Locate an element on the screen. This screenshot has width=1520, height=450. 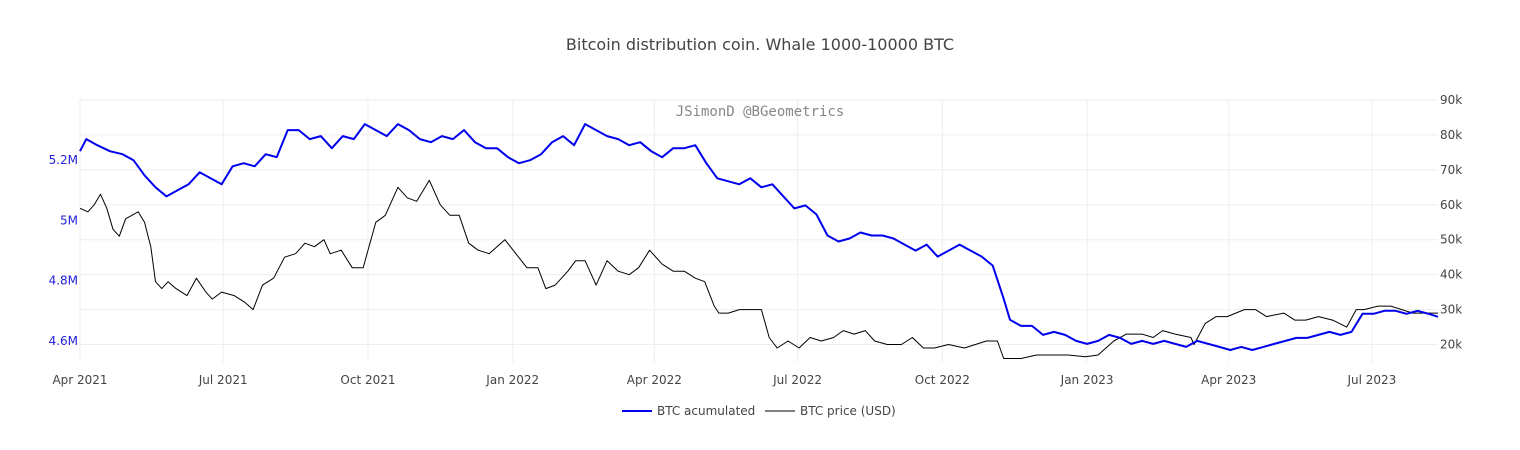
y-right-tick-label: 40k is located at coordinates (1451, 275).